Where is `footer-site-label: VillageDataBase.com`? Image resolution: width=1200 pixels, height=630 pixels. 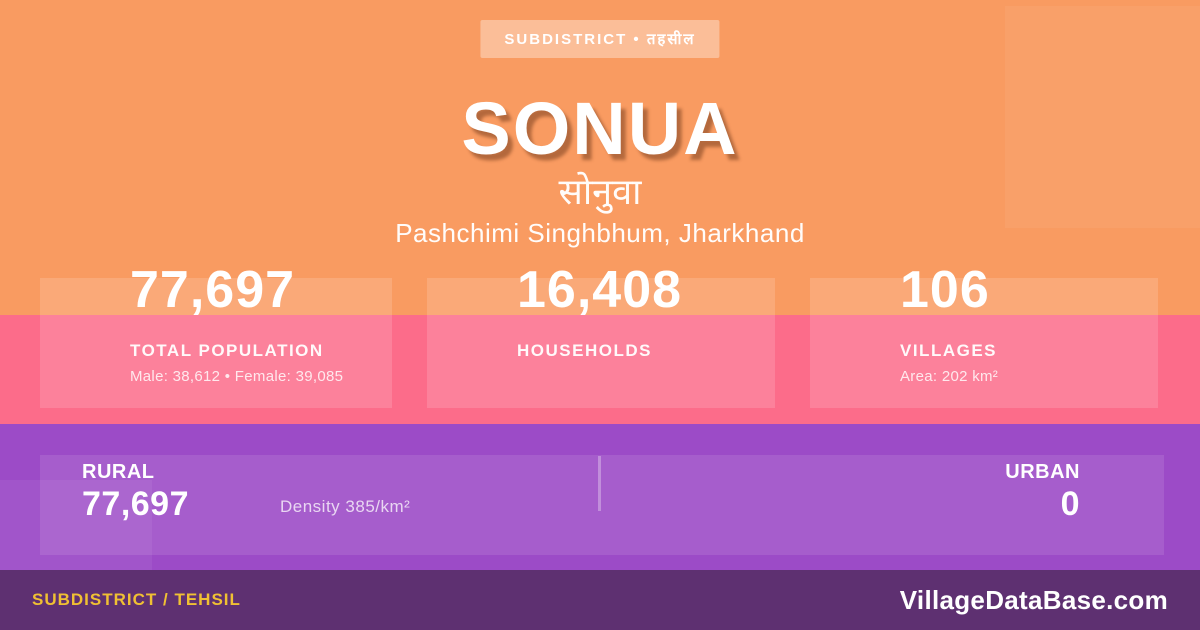
footer-site-label: VillageDataBase.com is located at coordinates (1033, 599).